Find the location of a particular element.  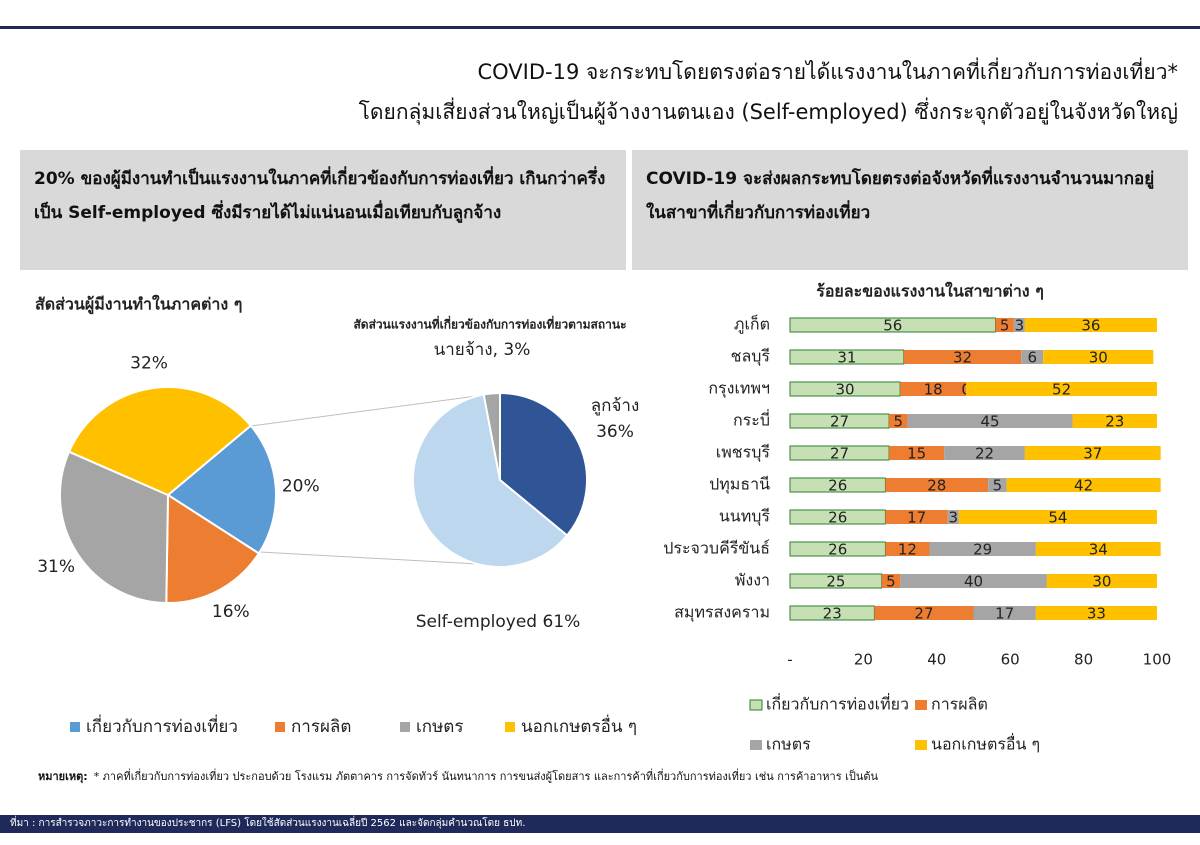

data-label: 34 is located at coordinates (1098, 550).